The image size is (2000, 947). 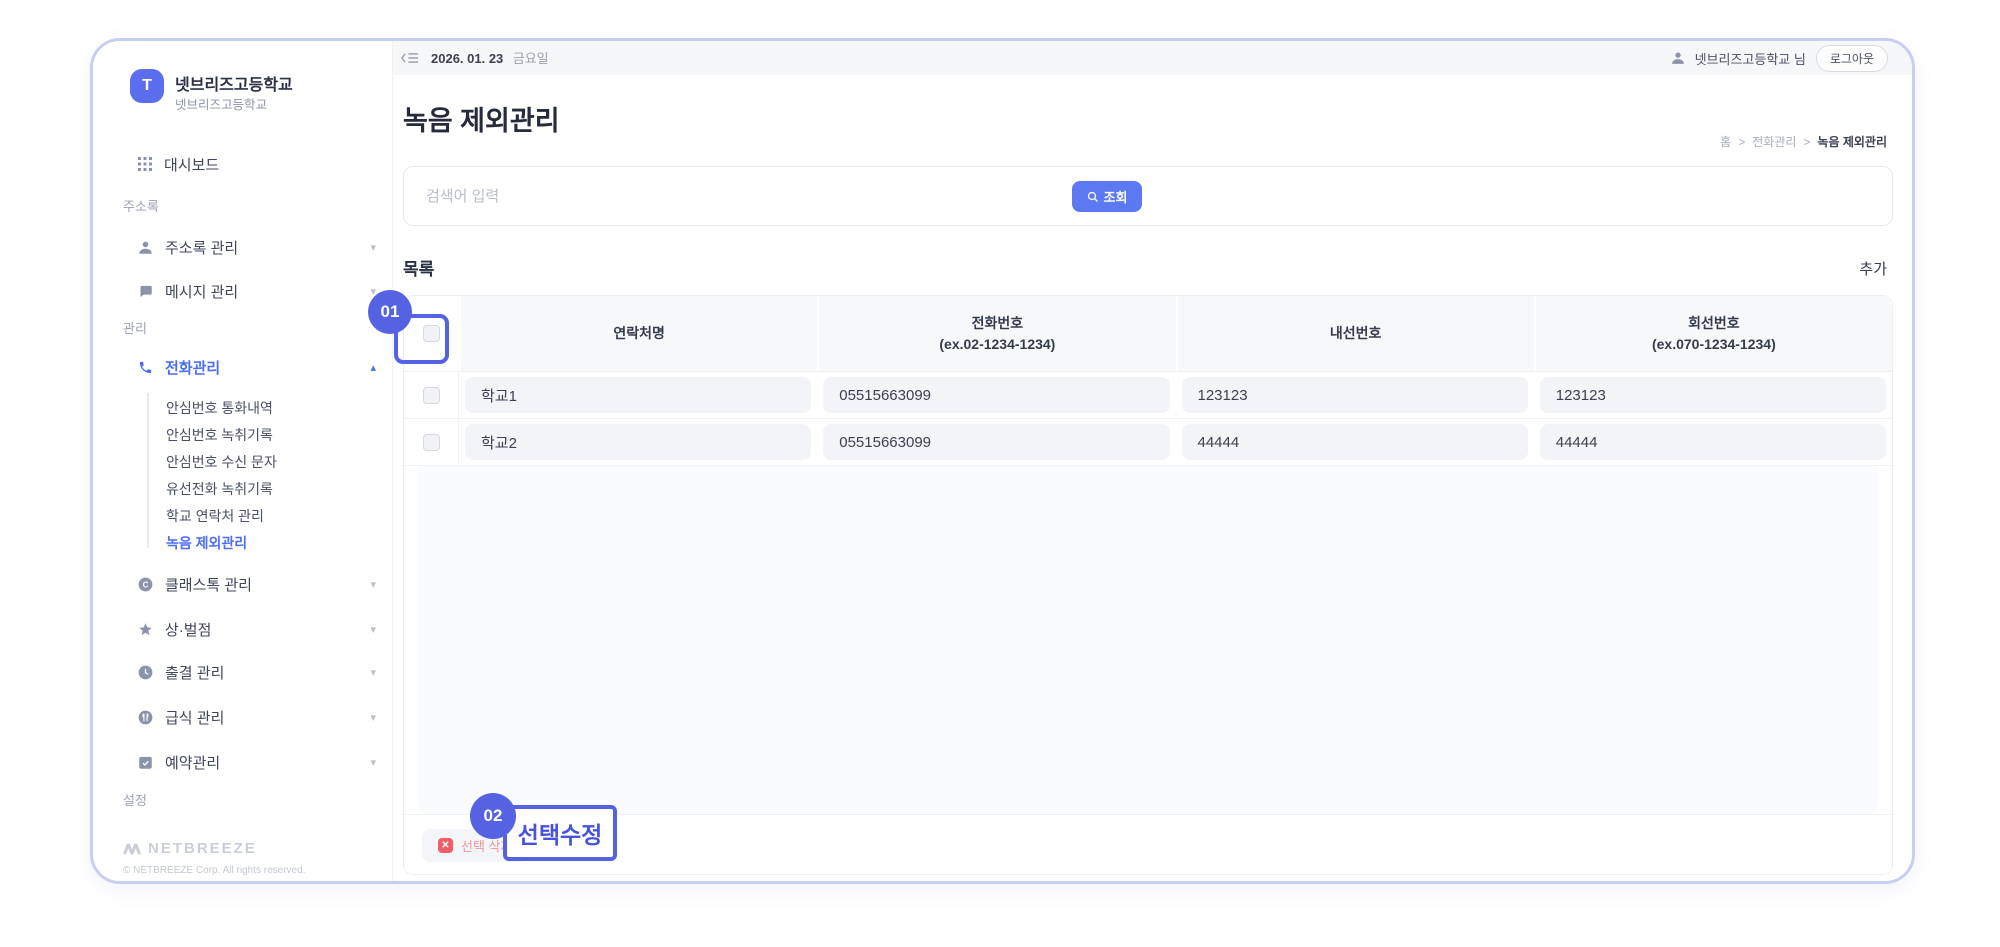 I want to click on line-number-field: 44444, so click(x=1712, y=442).